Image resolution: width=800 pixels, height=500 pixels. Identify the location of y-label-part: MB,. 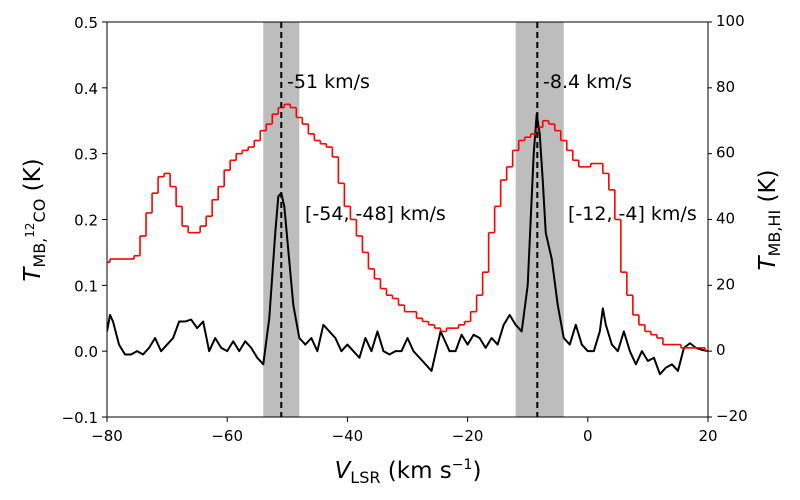
(39, 253).